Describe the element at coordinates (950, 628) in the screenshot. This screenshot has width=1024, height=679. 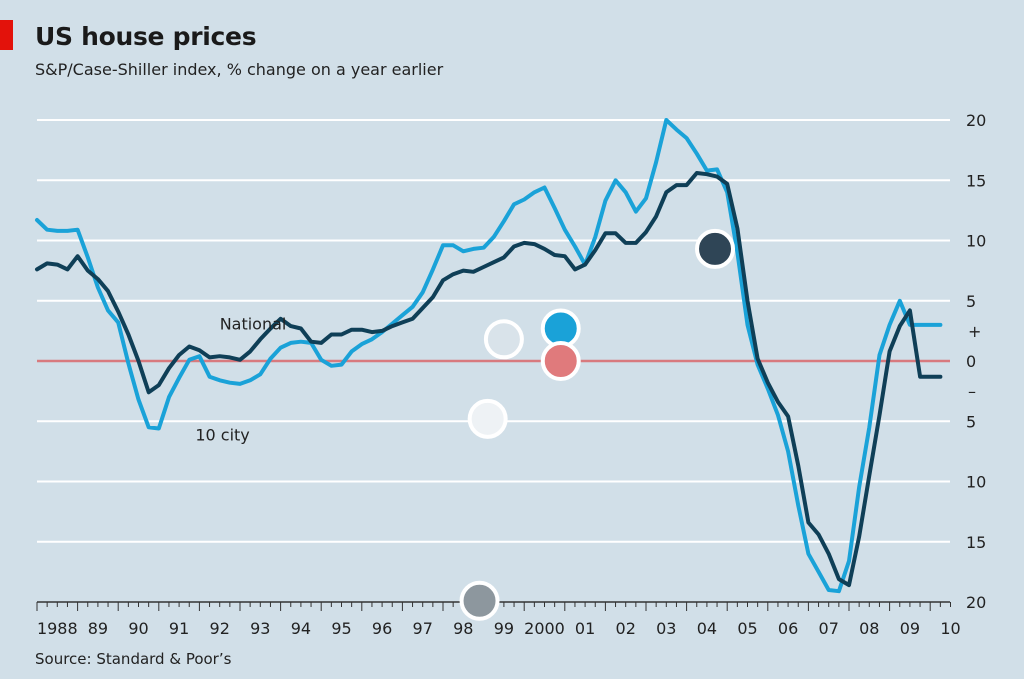
I see `x-tick-label: 10` at that location.